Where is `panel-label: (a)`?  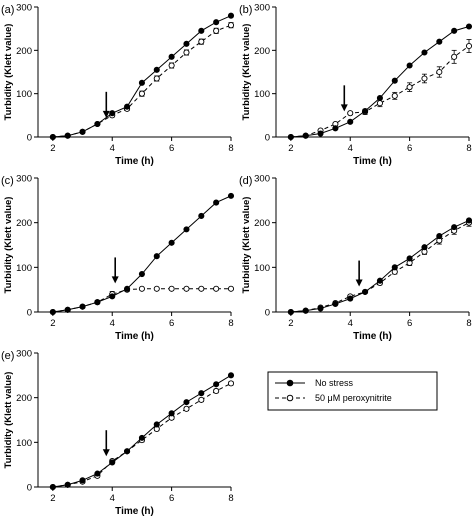
panel-label: (a) is located at coordinates (7, 10).